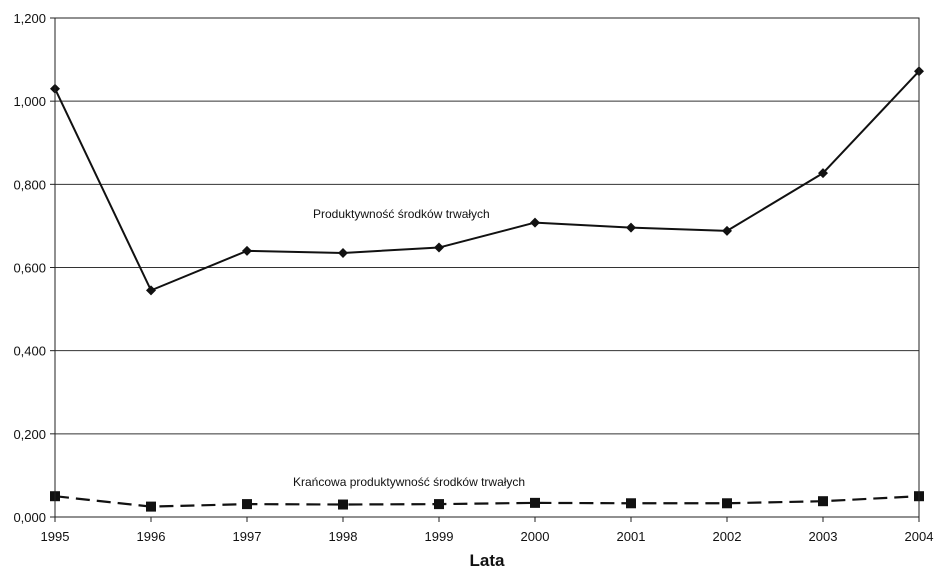  I want to click on x-tick-label: 1995, so click(55, 536).